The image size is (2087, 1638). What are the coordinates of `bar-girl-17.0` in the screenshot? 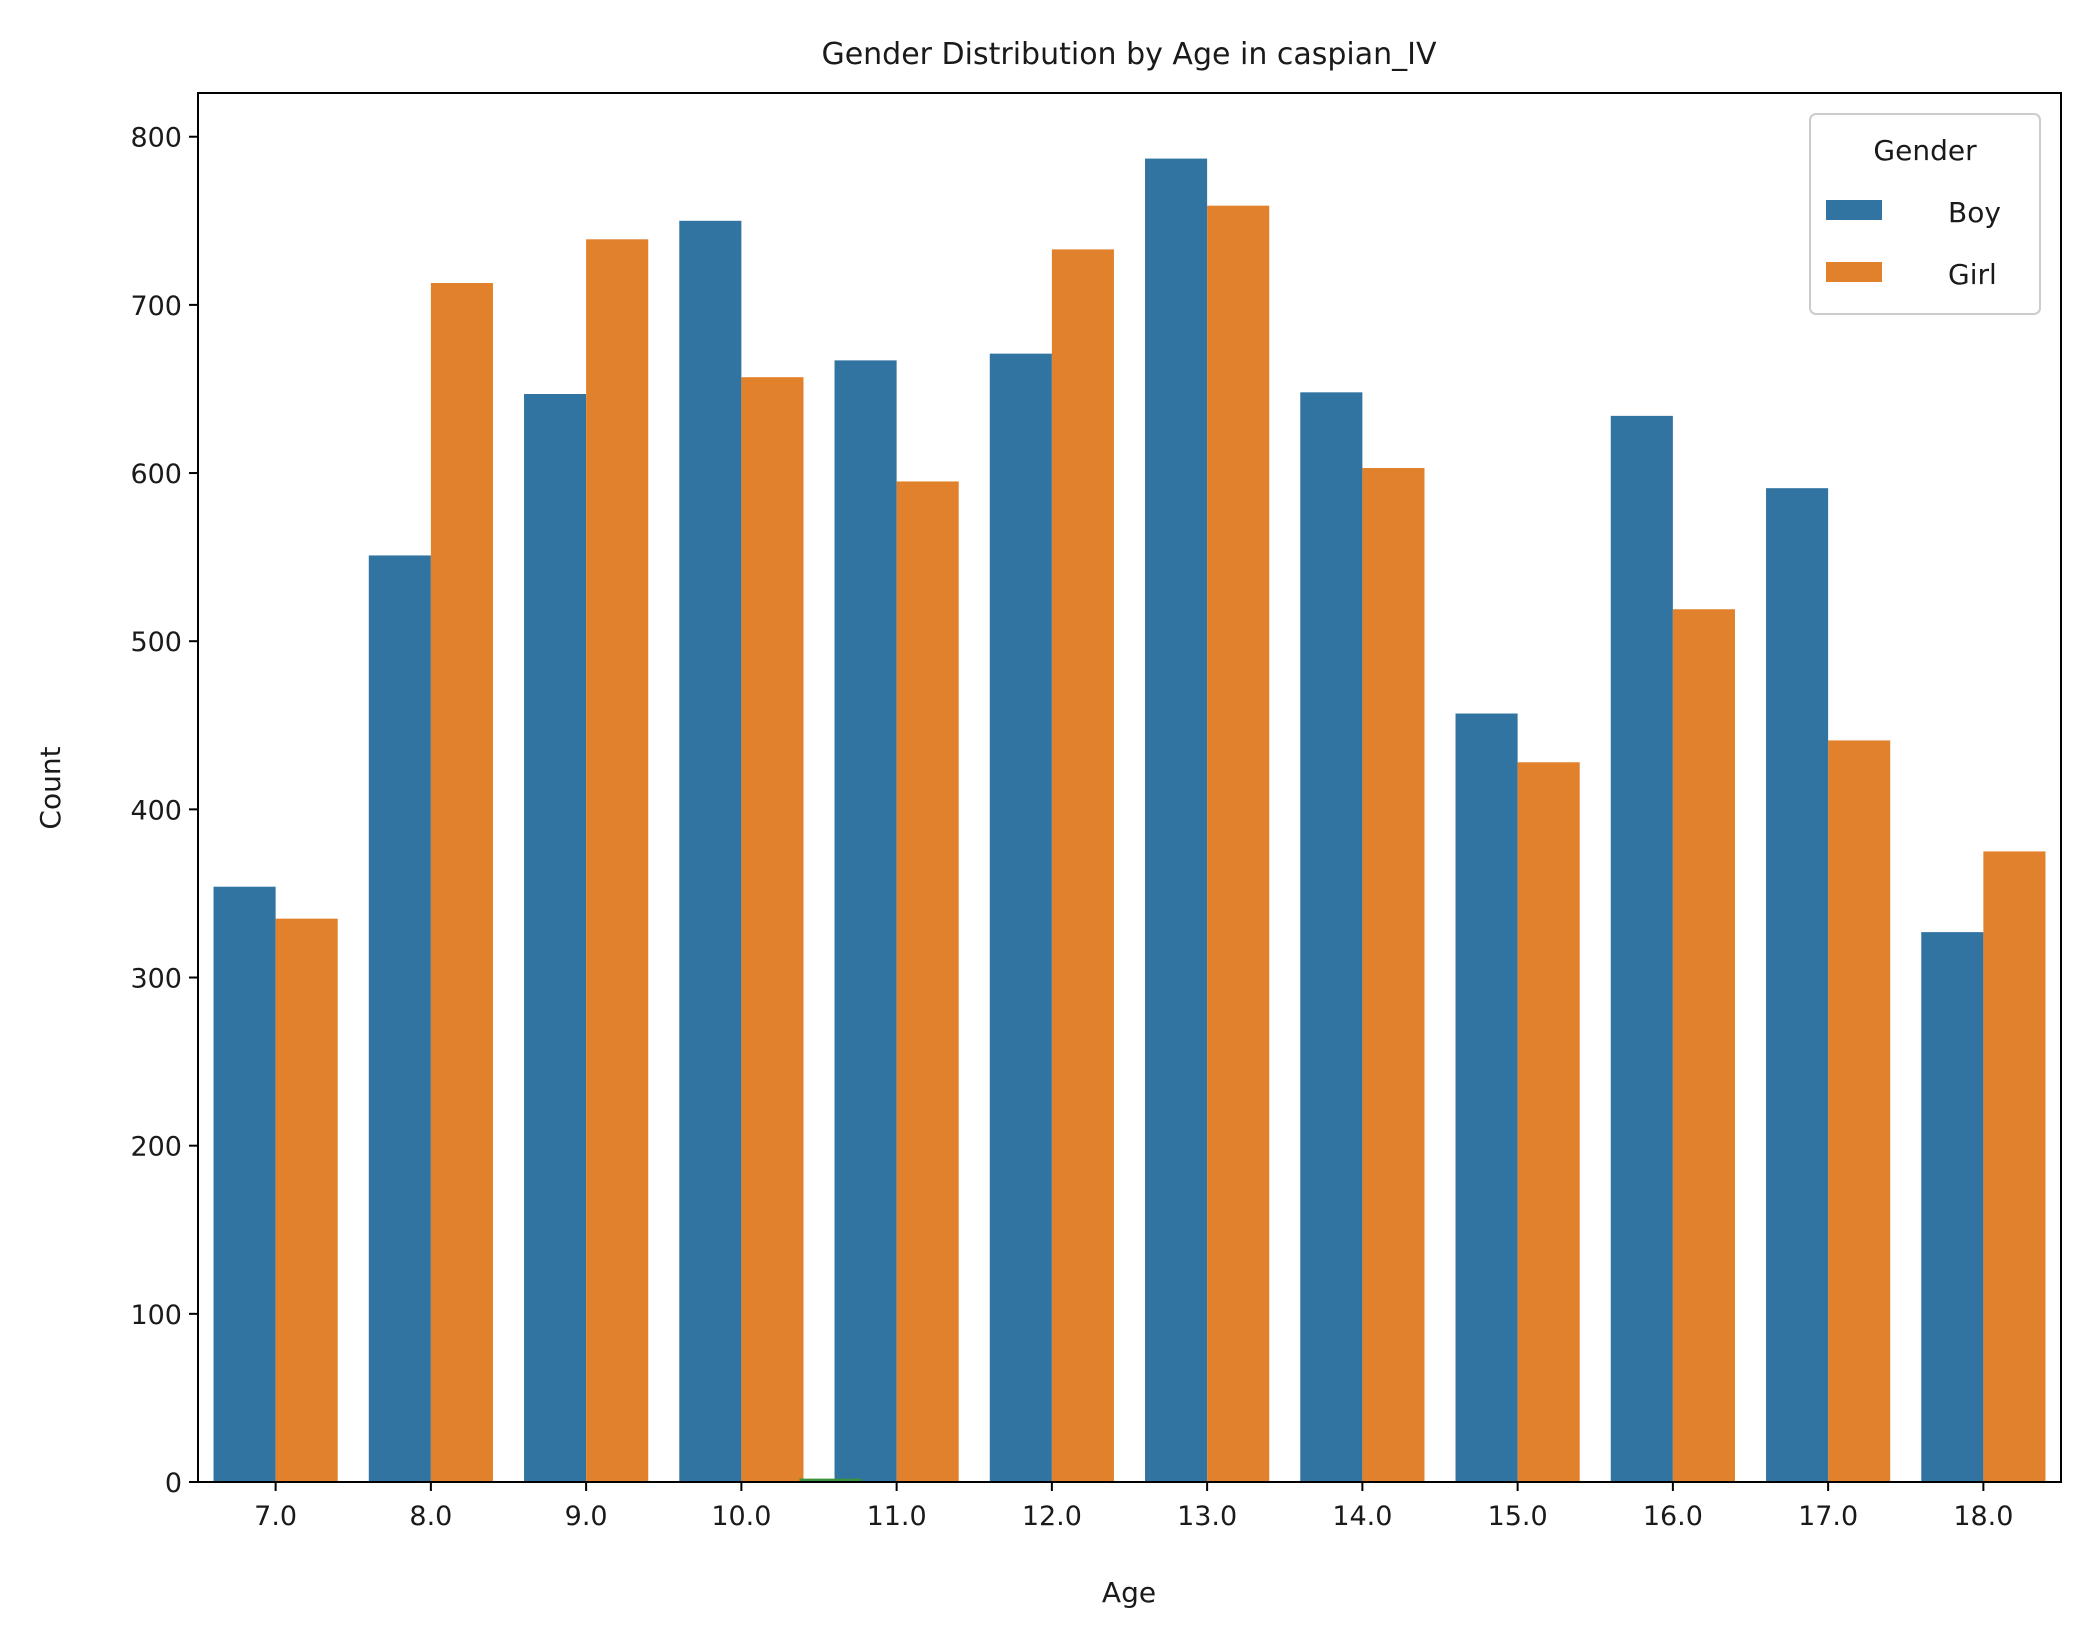 It's located at (1859, 1111).